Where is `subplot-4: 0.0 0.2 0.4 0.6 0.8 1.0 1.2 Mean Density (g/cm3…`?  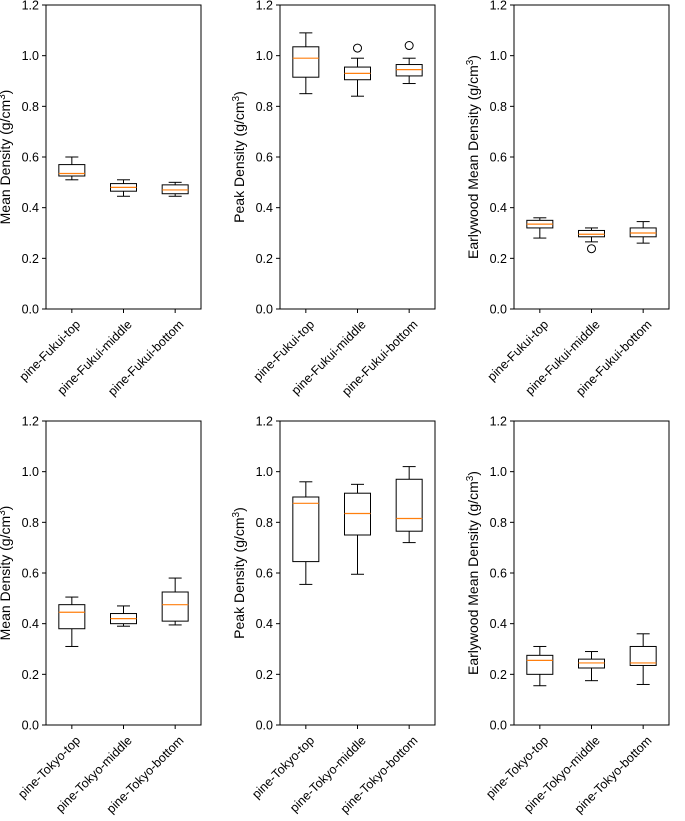 subplot-4: 0.0 0.2 0.4 0.6 0.8 1.0 1.2 Mean Density (g/cm3… is located at coordinates (101, 615).